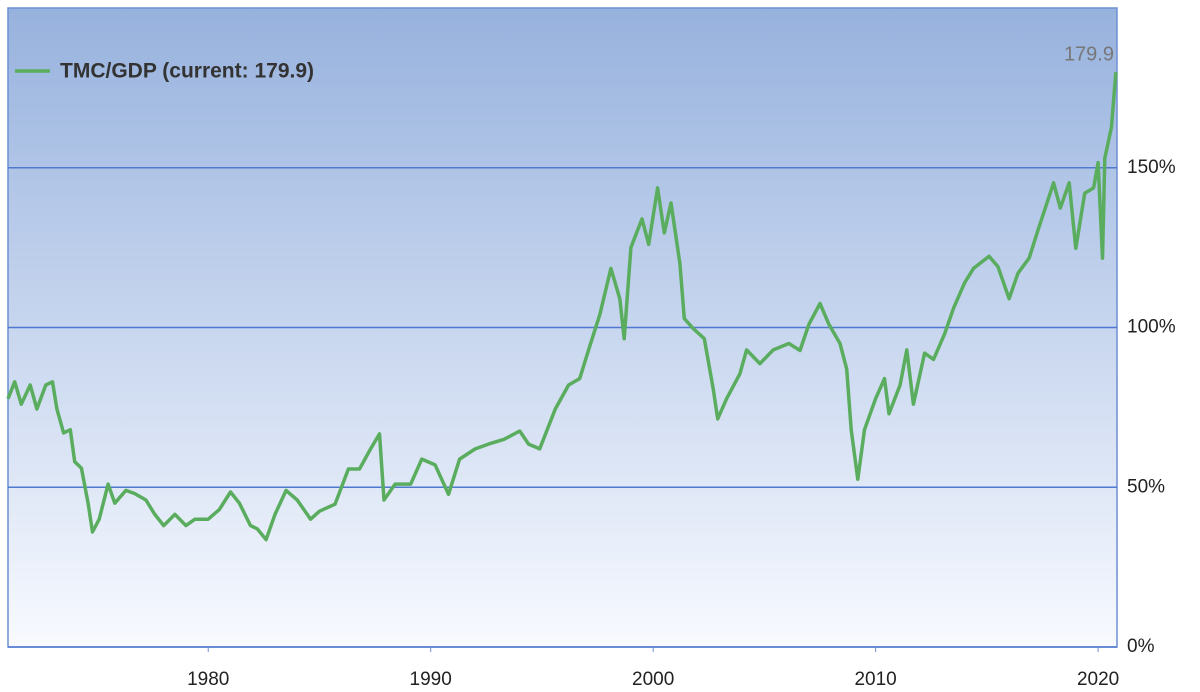 The width and height of the screenshot is (1200, 692). What do you see at coordinates (653, 679) in the screenshot?
I see `x-tick-label: 2000` at bounding box center [653, 679].